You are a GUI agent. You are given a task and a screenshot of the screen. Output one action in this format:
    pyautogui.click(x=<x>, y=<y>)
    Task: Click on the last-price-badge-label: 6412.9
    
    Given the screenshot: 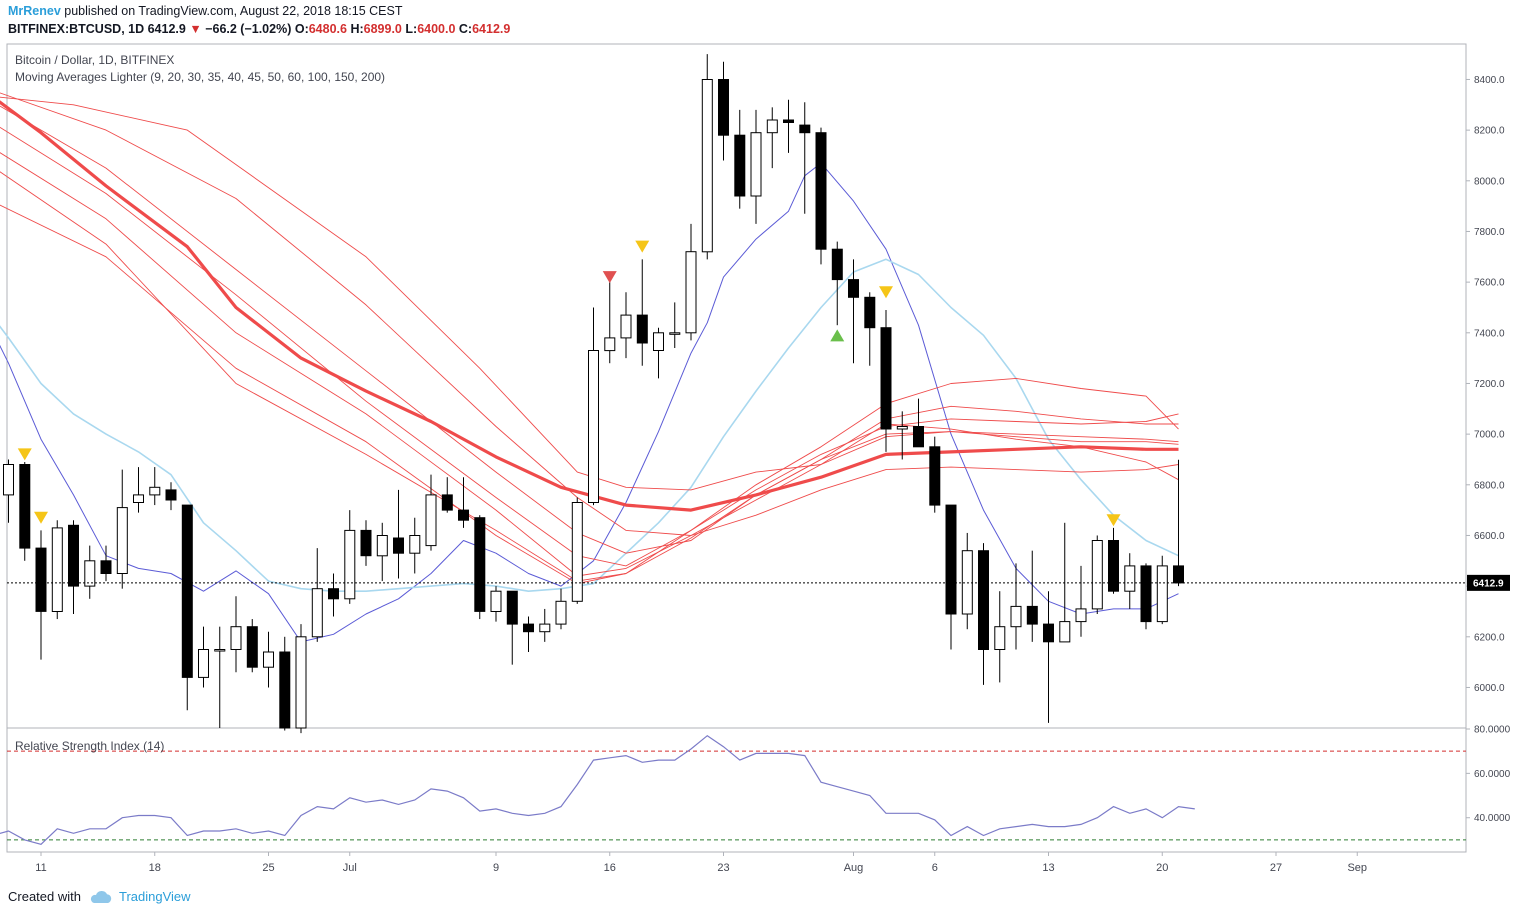 What is the action you would take?
    pyautogui.click(x=1488, y=583)
    